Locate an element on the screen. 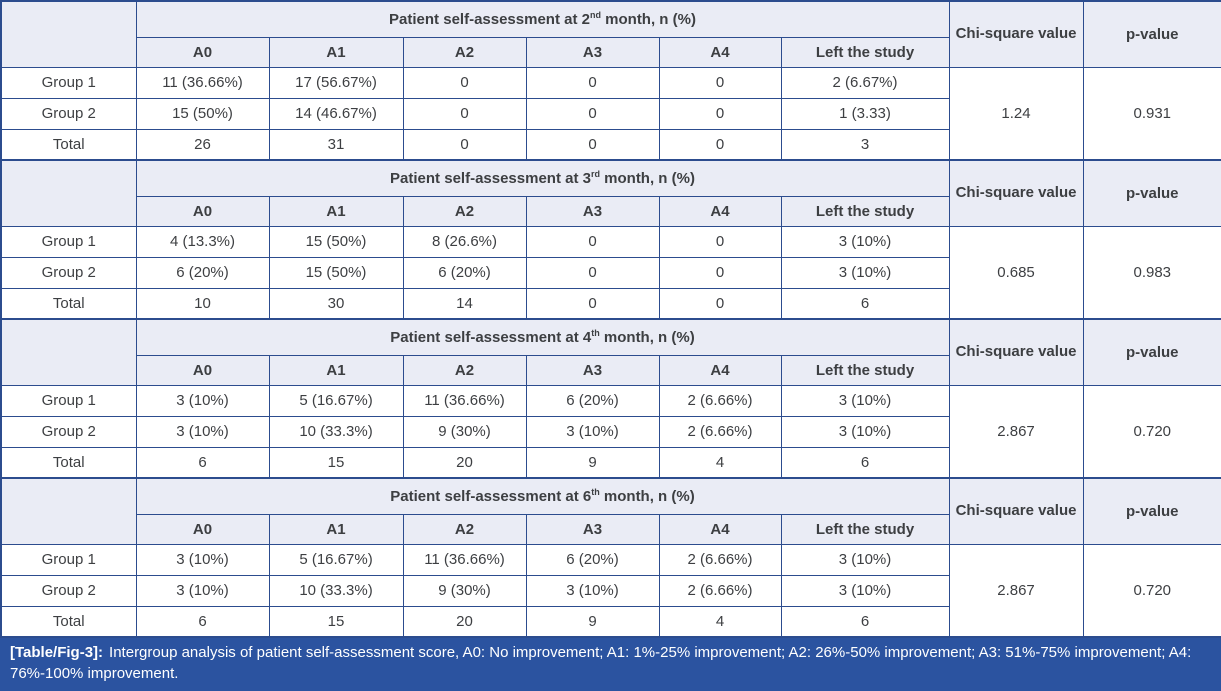 The height and width of the screenshot is (691, 1221). p-value: 0.983 is located at coordinates (1151, 272).